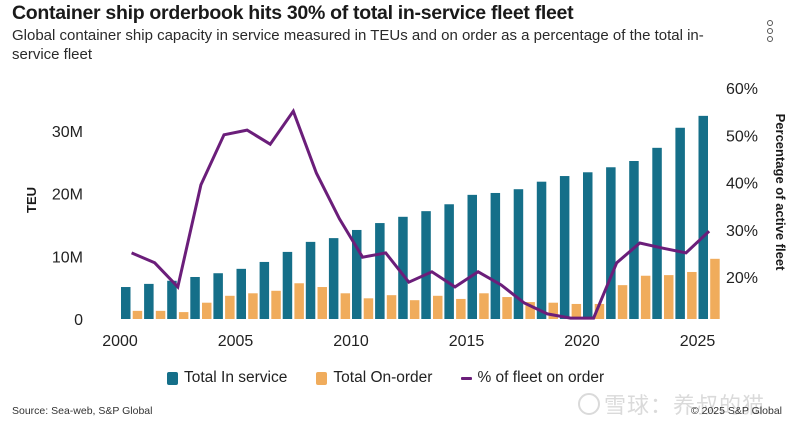 The width and height of the screenshot is (790, 424). Describe the element at coordinates (31, 200) in the screenshot. I see `y-axis-title: TEU` at that location.